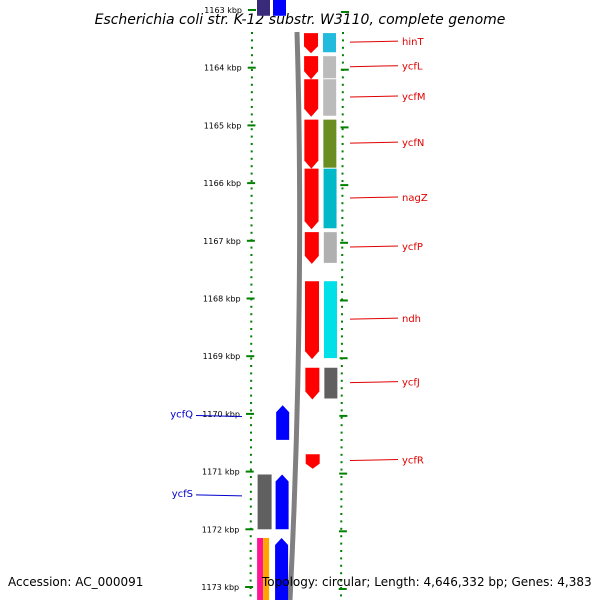  Describe the element at coordinates (221, 414) in the screenshot. I see `kbp-label: 1170 kbp` at that location.